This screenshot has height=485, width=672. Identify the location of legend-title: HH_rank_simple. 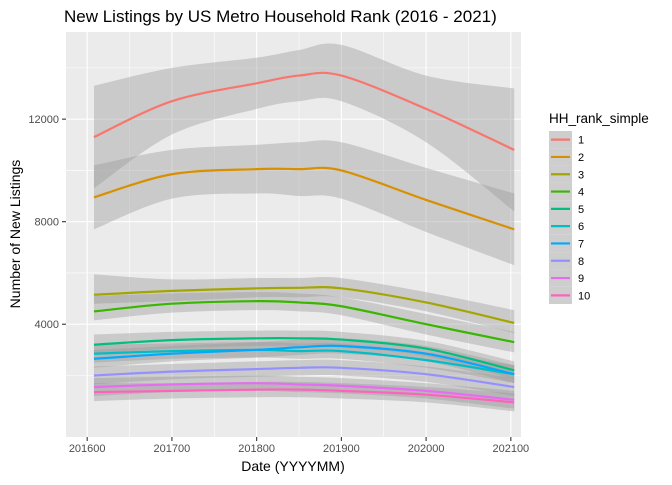
(599, 118).